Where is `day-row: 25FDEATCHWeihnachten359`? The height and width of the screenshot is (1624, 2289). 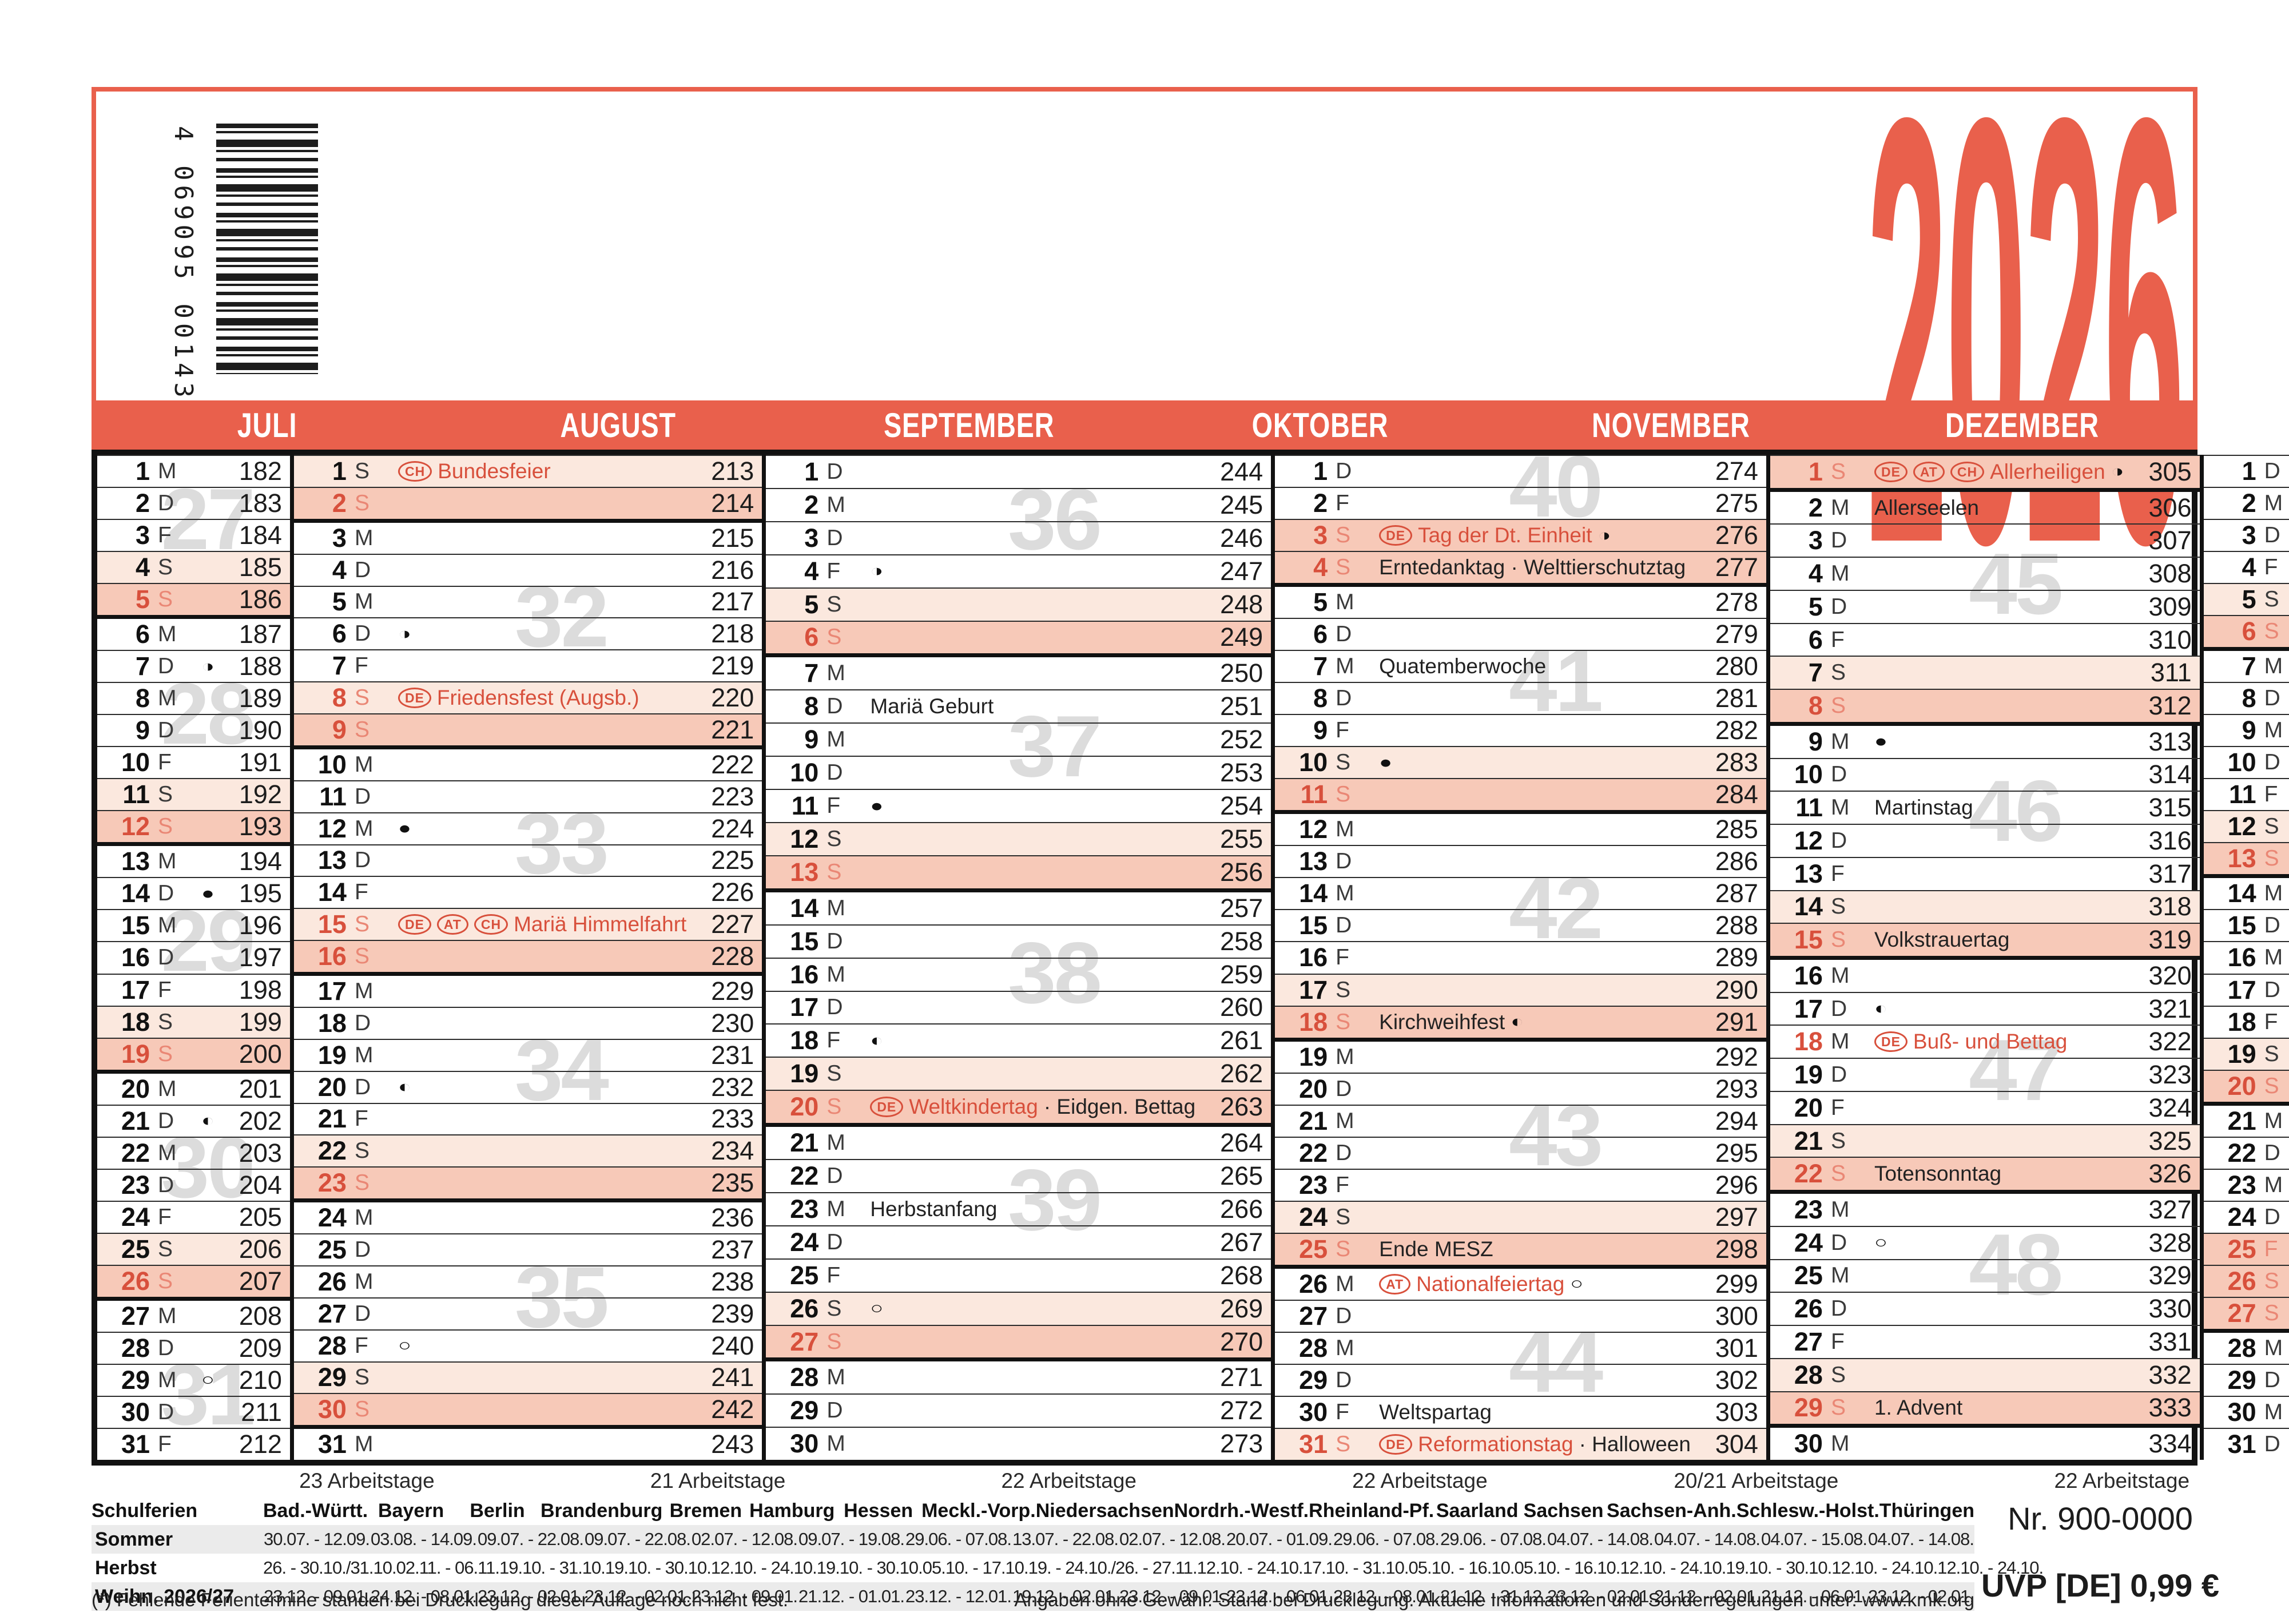
day-row: 25FDEATCHWeihnachten359 is located at coordinates (2246, 1248).